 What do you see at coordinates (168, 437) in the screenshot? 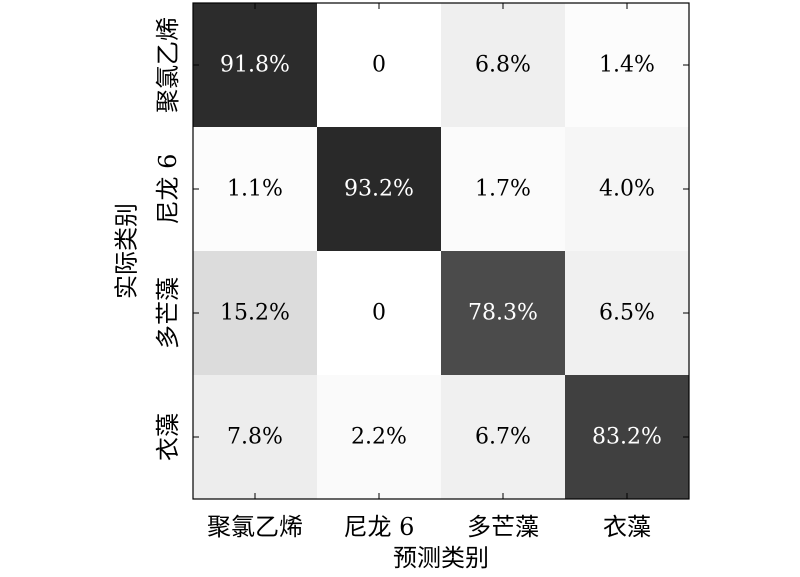
I see `y-tick-label-3: 衣藻` at bounding box center [168, 437].